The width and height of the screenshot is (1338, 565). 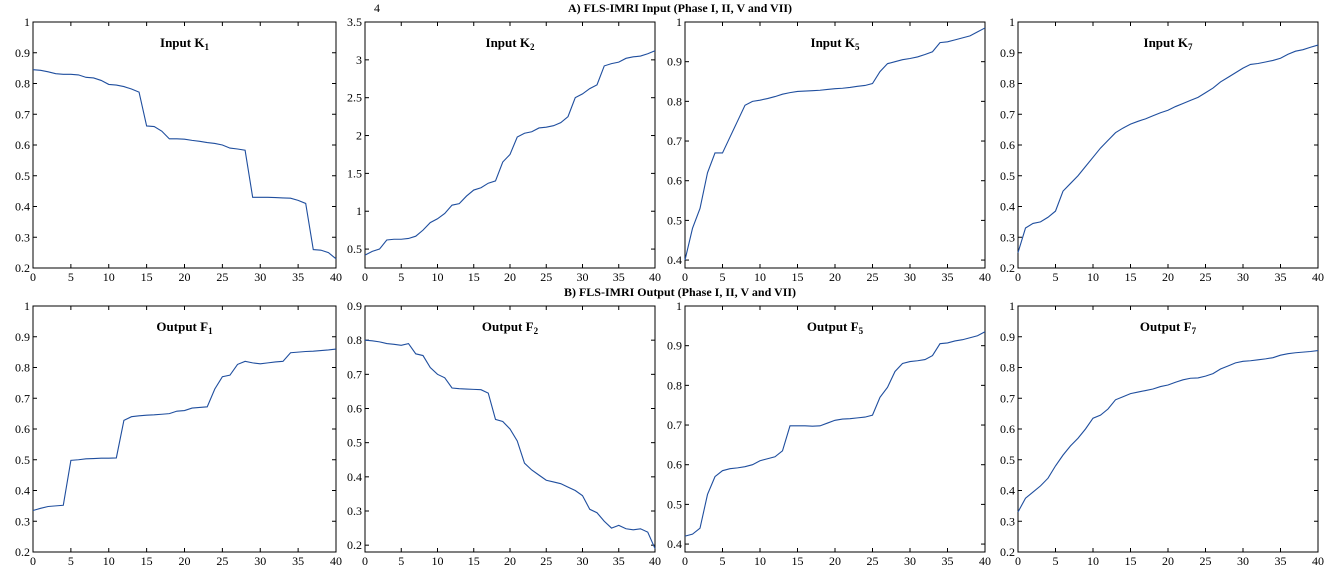 I want to click on panel-title-subscript: 1, so click(x=210, y=331).